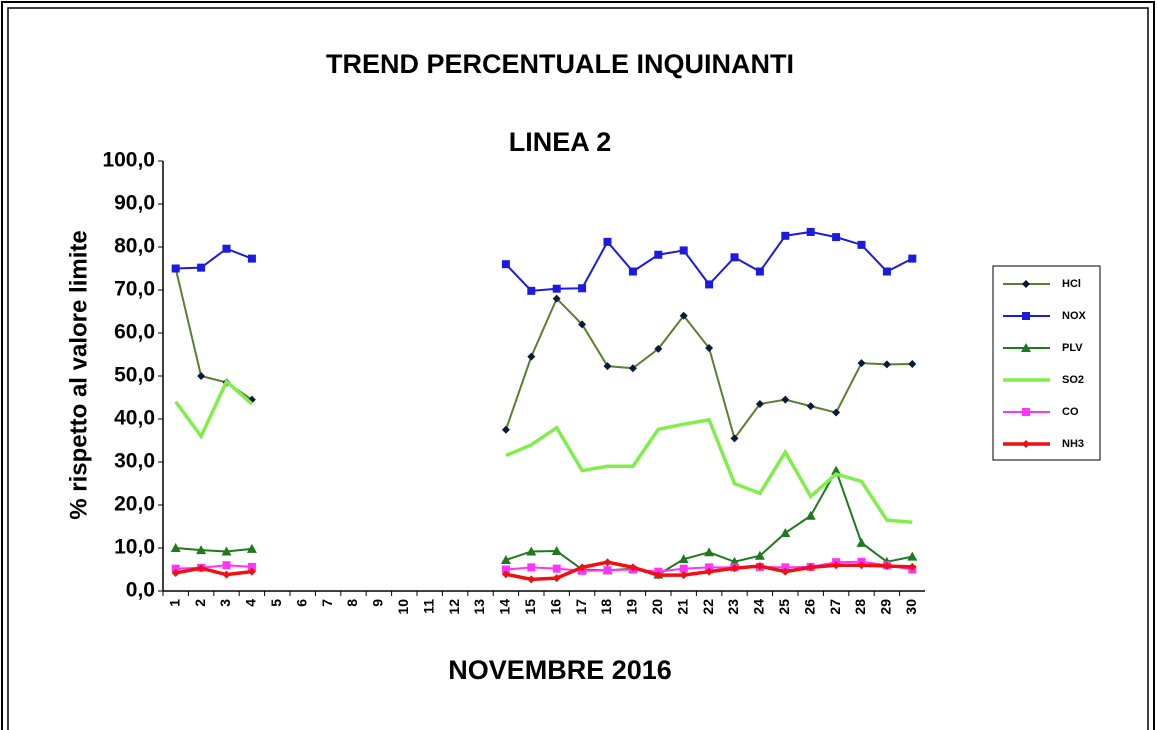 This screenshot has height=730, width=1157. Describe the element at coordinates (479, 607) in the screenshot. I see `x-tick-label: 13` at that location.